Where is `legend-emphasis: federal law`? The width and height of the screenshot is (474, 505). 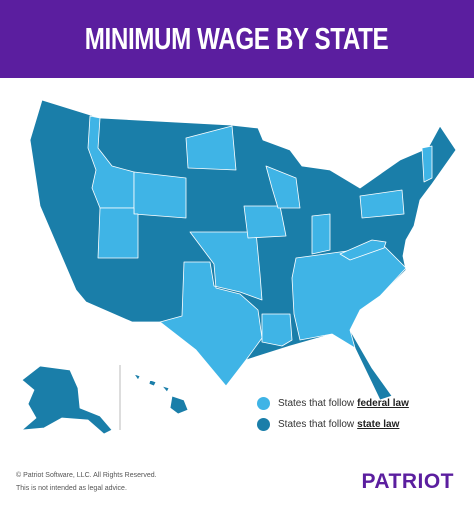 legend-emphasis: federal law is located at coordinates (383, 403).